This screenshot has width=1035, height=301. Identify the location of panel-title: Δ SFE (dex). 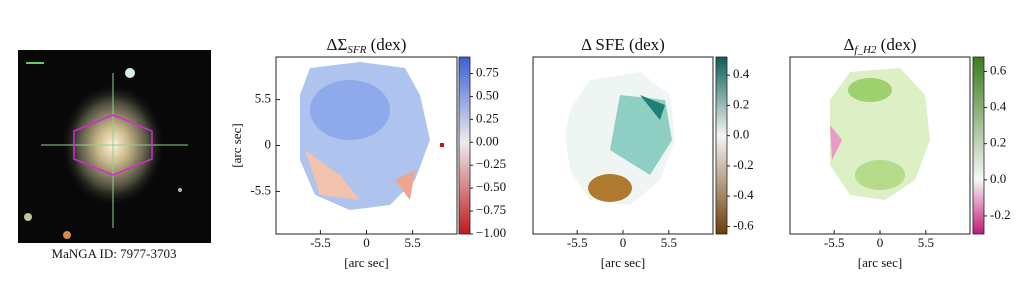
(623, 44).